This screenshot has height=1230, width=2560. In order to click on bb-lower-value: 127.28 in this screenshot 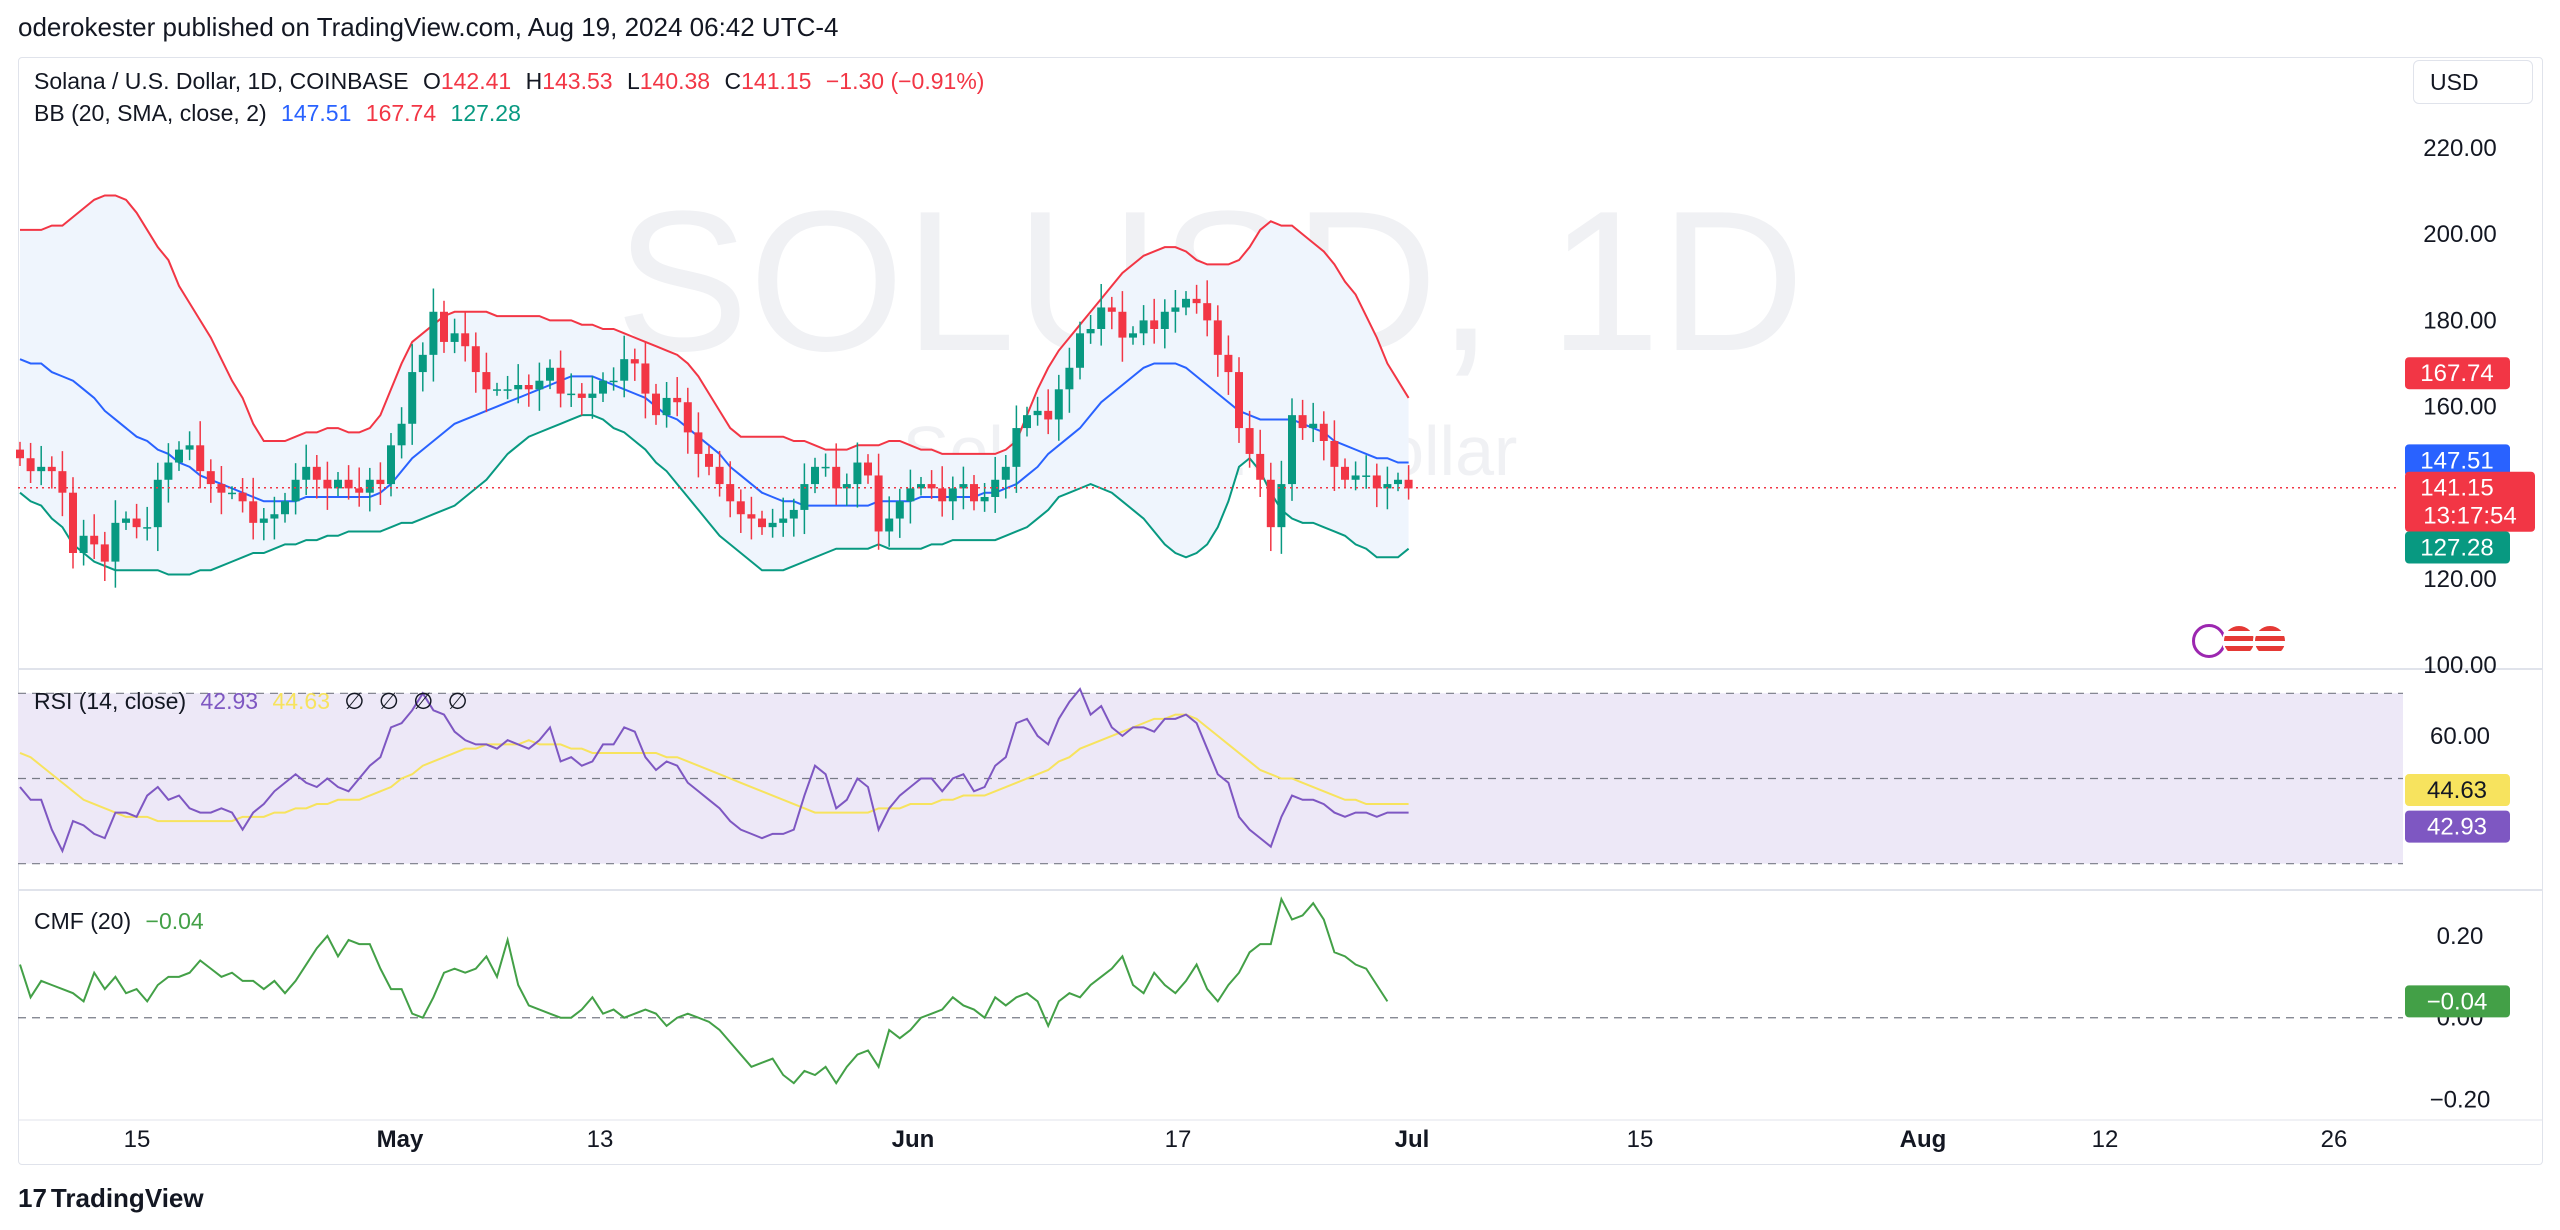, I will do `click(485, 113)`.